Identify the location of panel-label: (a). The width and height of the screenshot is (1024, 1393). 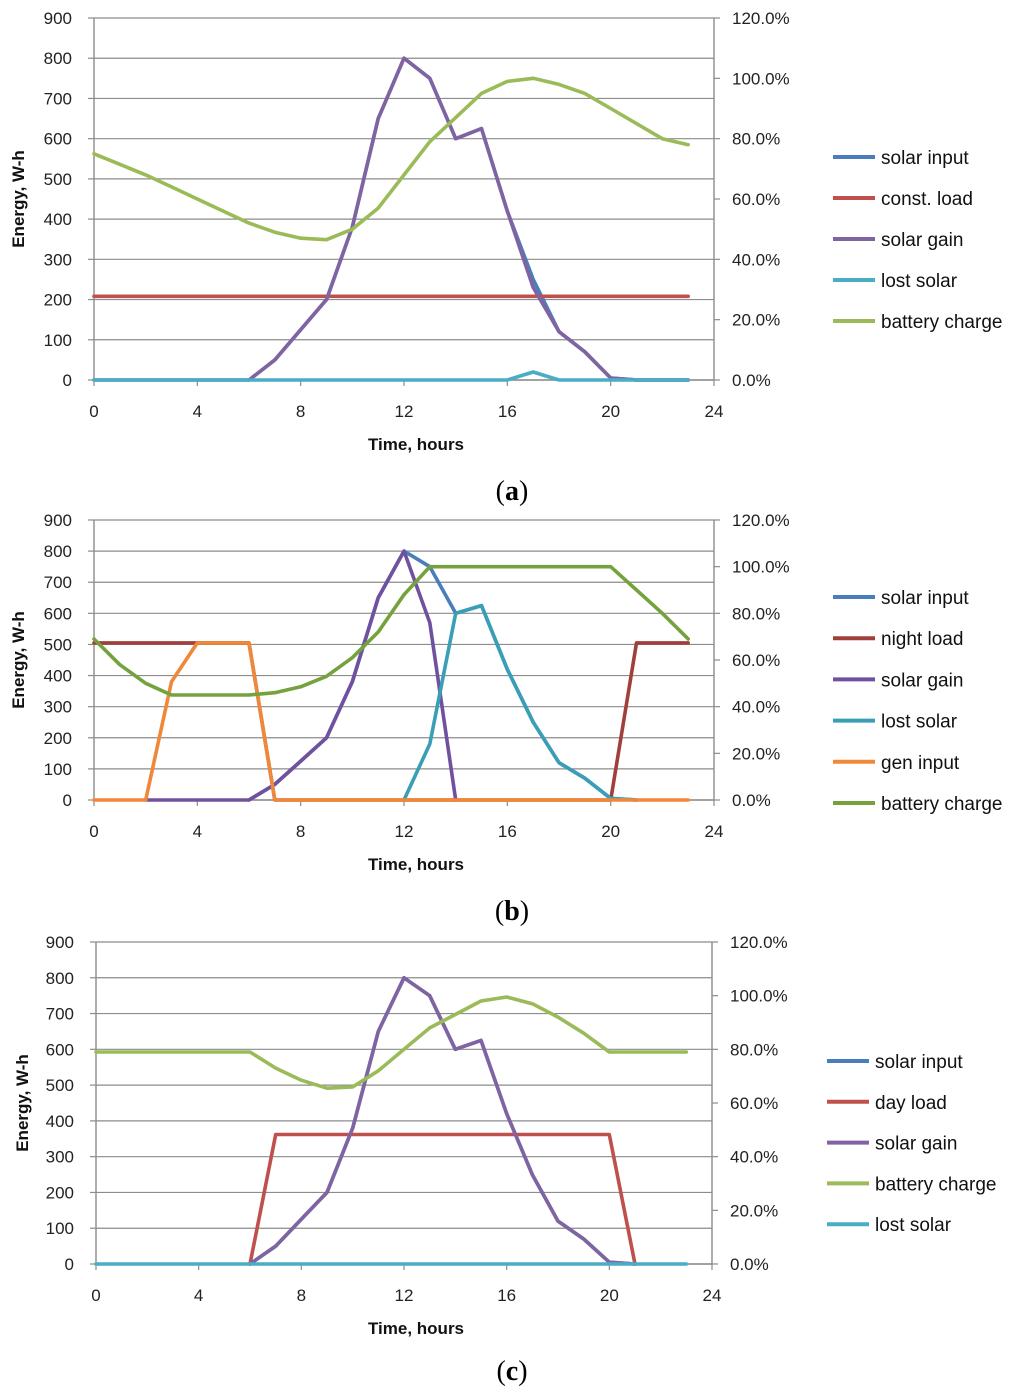
(512, 491).